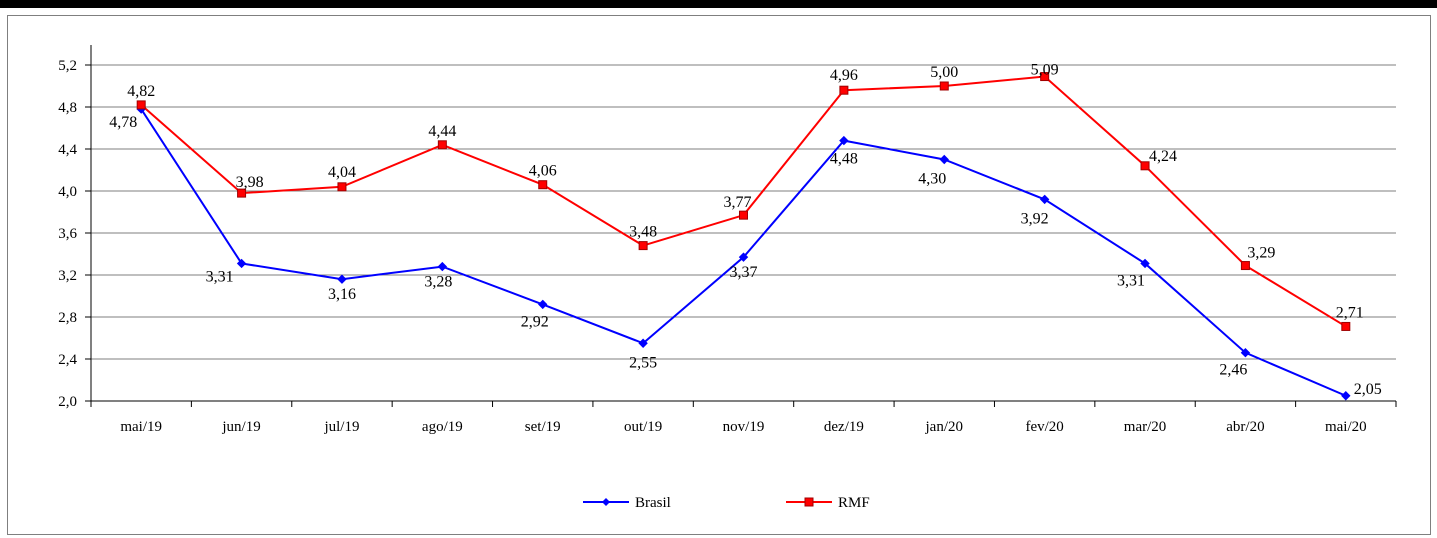 The width and height of the screenshot is (1437, 538). I want to click on data-label-rmf: 5,09, so click(1045, 70).